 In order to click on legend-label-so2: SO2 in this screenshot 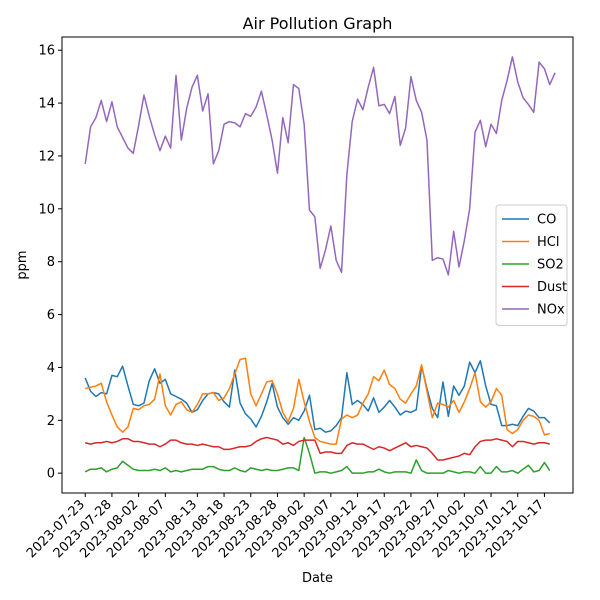, I will do `click(550, 265)`.